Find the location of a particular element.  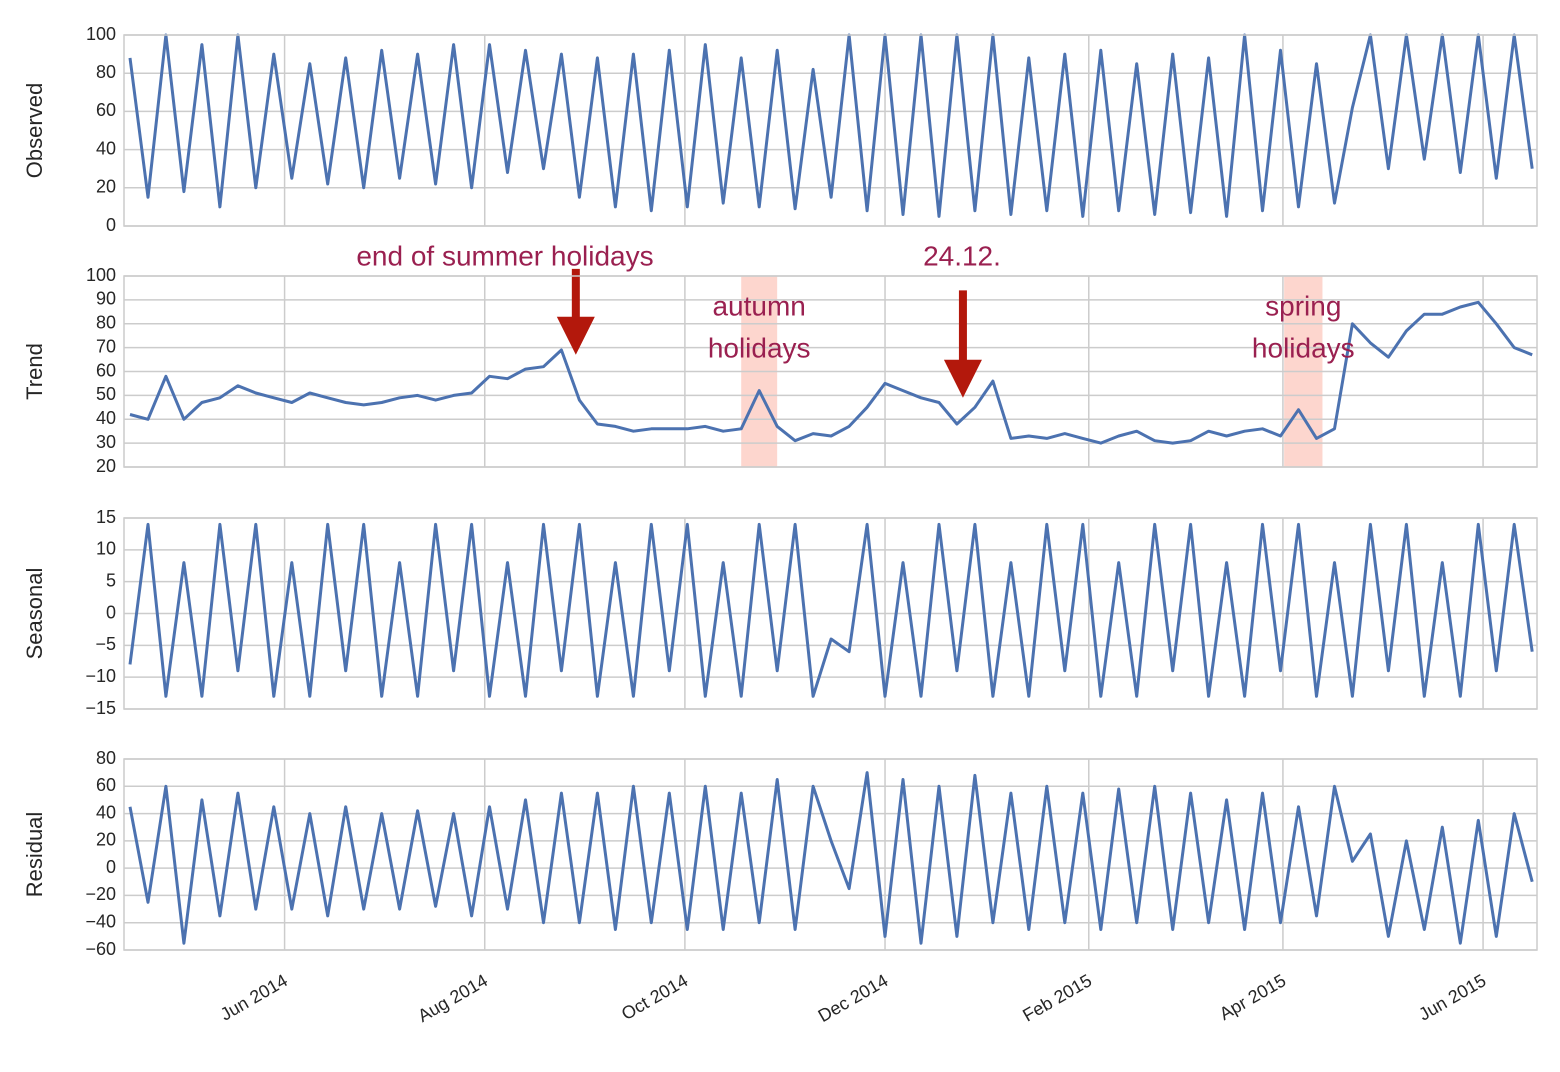

y-tick-label: −5 is located at coordinates (105, 644).